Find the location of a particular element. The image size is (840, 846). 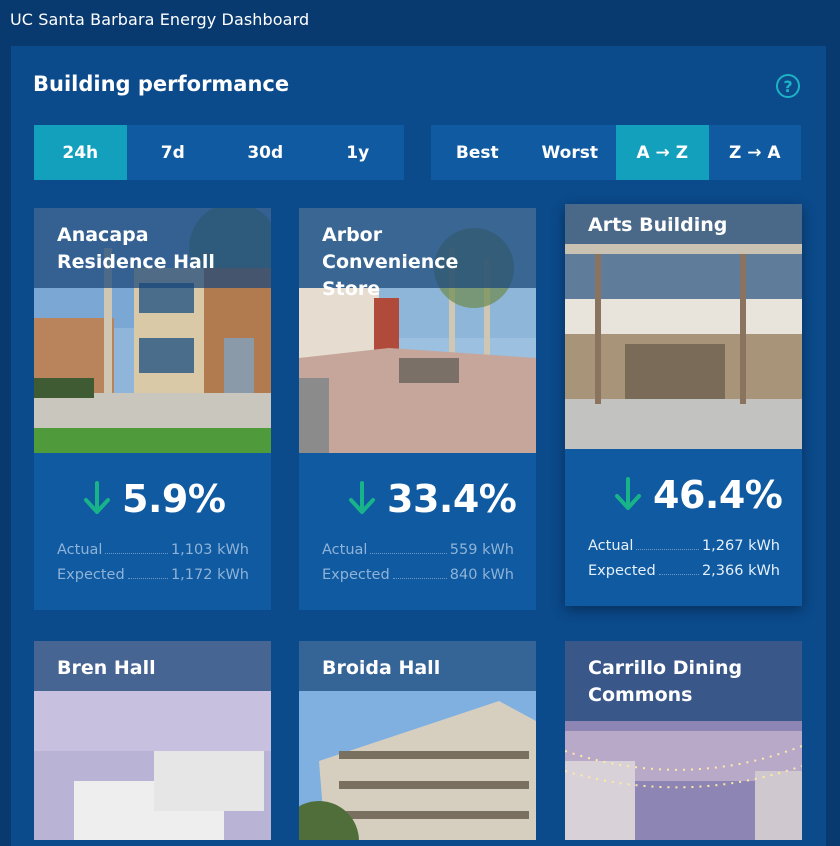

sort-z-a: Z → A is located at coordinates (754, 152).